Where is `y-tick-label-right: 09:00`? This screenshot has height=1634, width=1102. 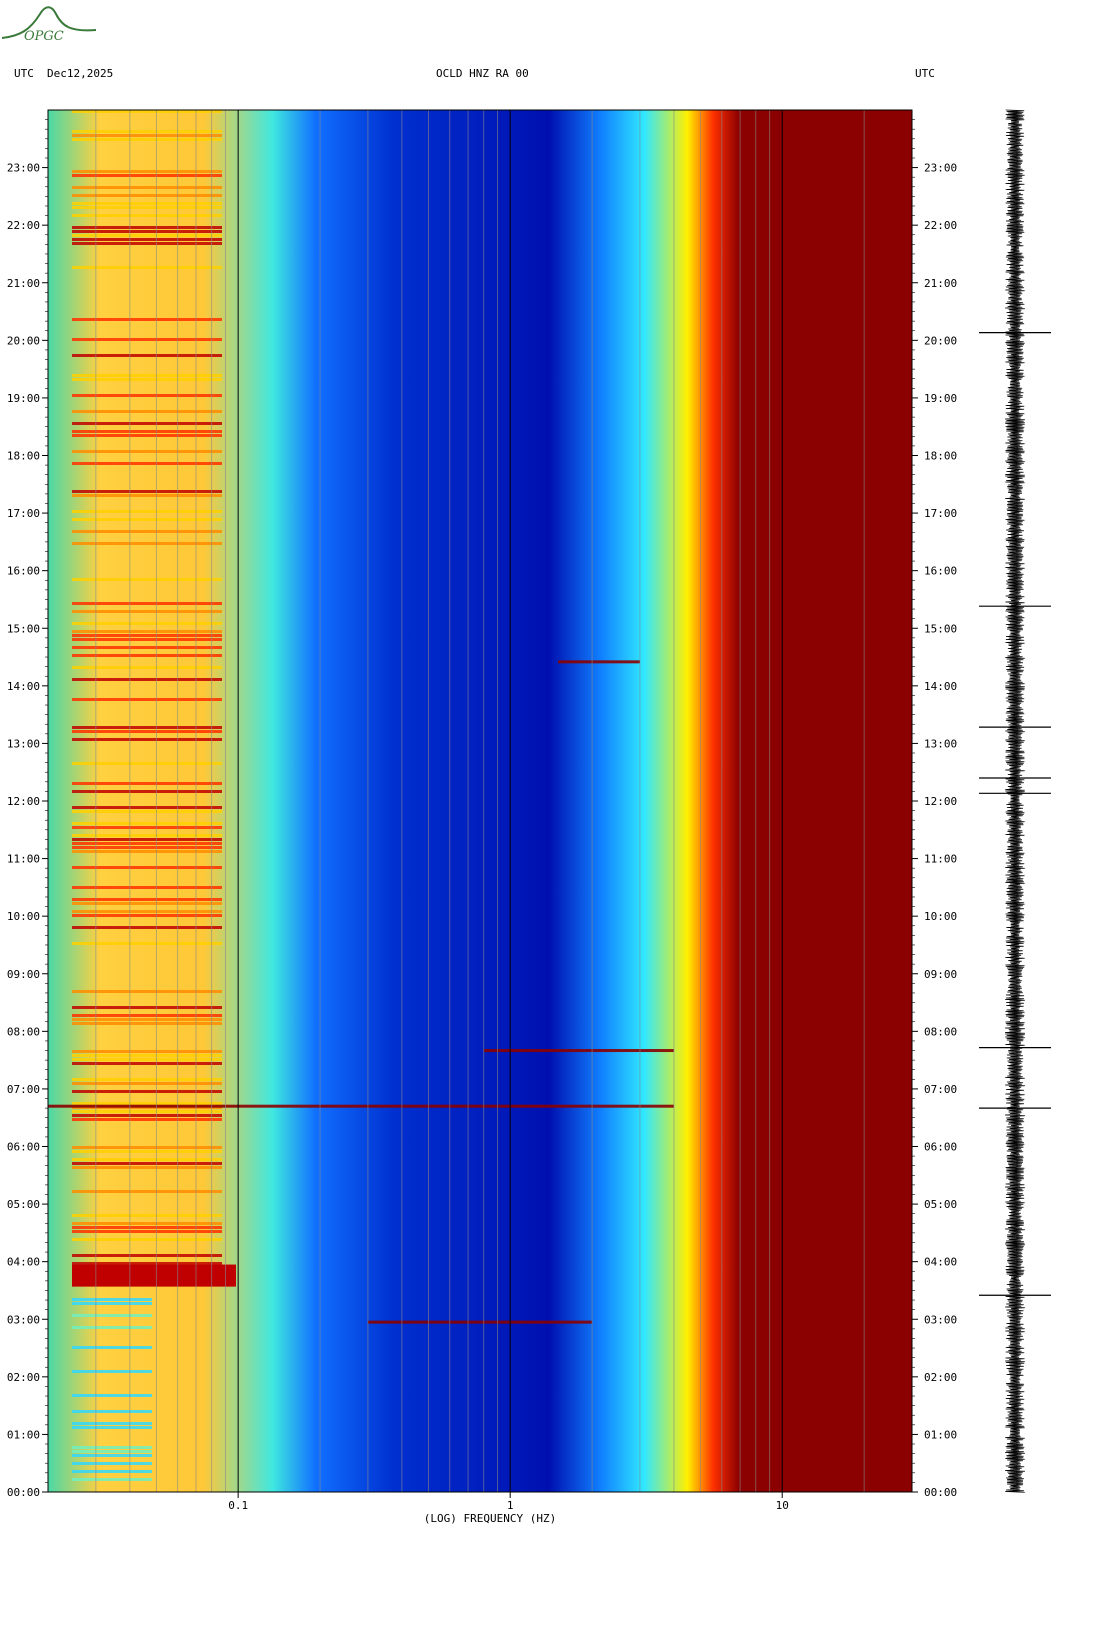 y-tick-label-right: 09:00 is located at coordinates (940, 974).